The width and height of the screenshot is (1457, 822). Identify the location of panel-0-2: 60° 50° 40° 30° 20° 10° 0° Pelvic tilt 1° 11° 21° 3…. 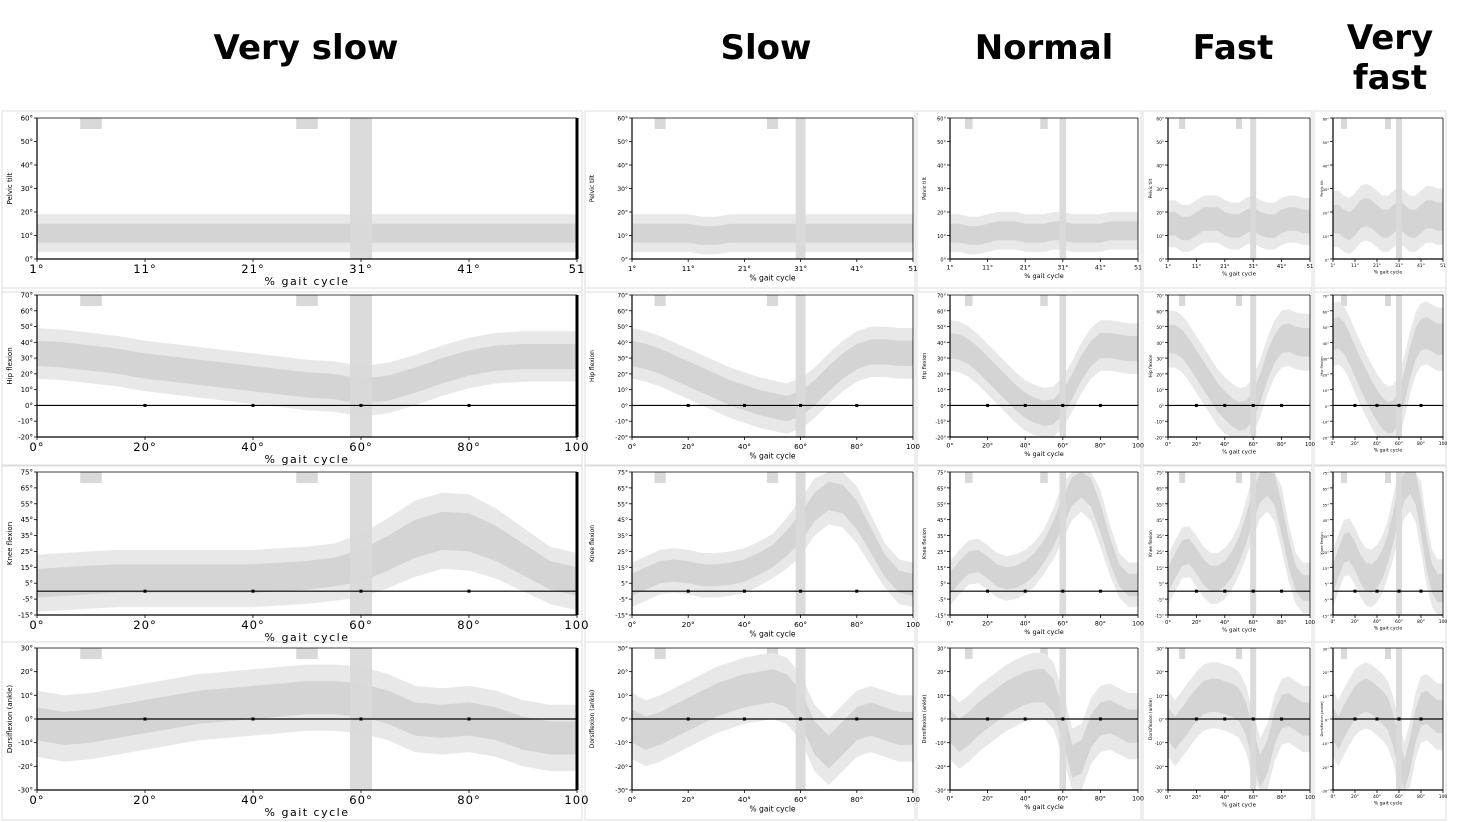
(1032, 198).